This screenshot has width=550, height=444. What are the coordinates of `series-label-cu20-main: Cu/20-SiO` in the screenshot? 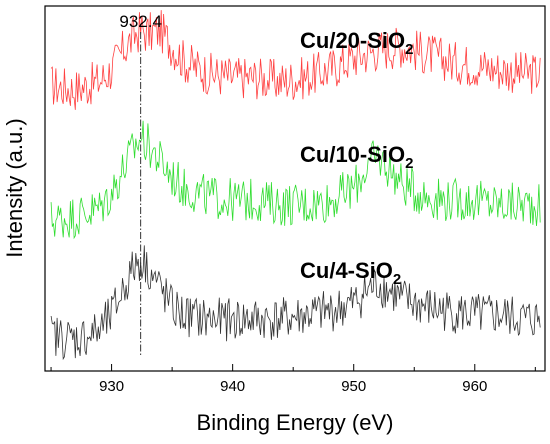 It's located at (352, 40).